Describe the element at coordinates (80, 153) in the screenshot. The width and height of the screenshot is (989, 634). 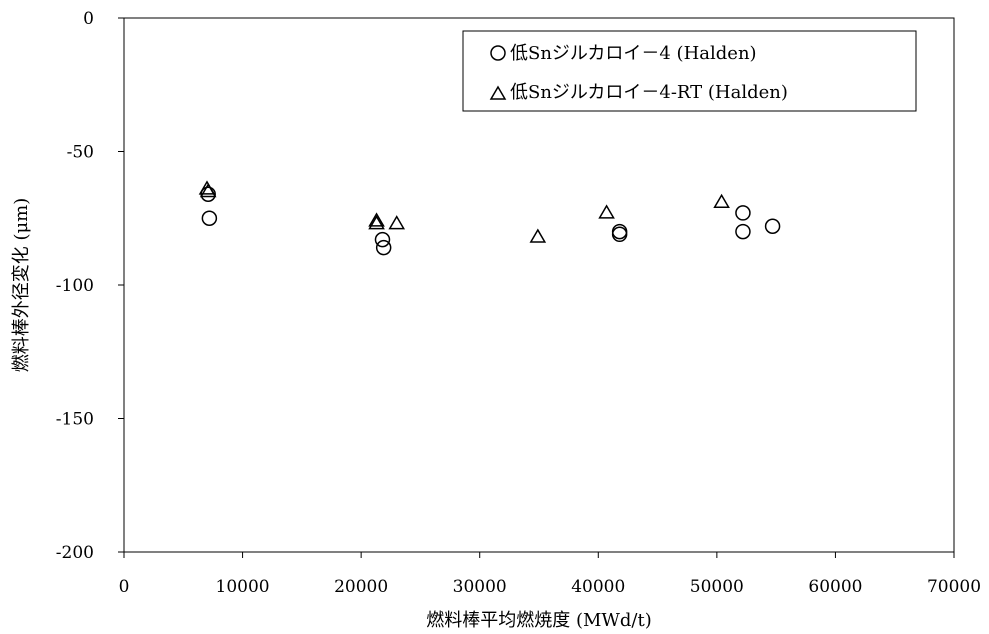
I see `y-tick-label: -50` at that location.